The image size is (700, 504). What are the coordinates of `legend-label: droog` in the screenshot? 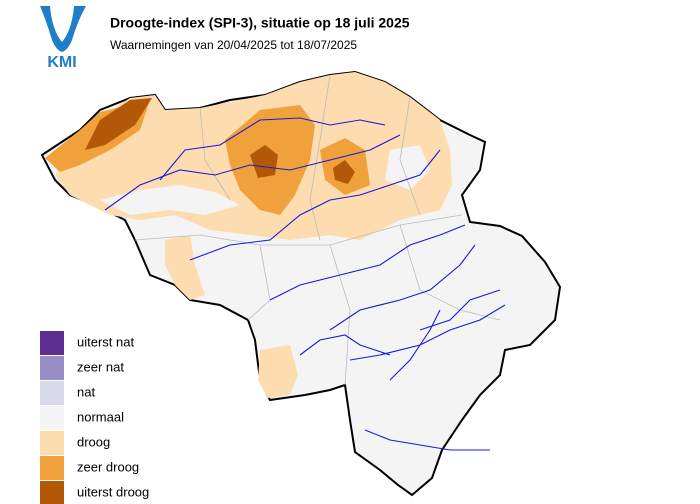 It's located at (93, 441).